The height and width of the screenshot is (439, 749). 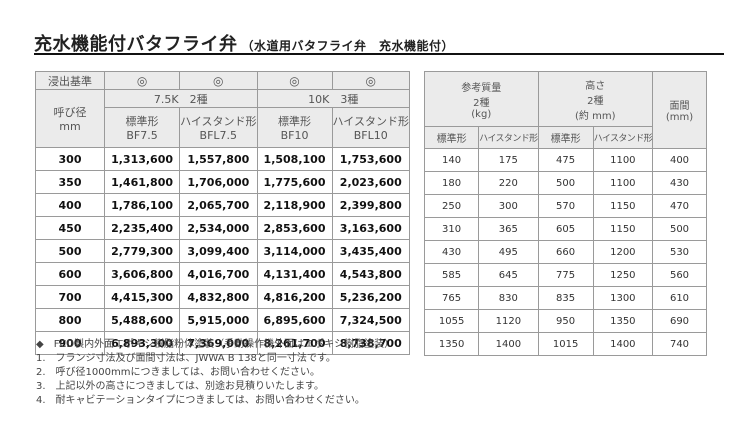 I want to click on price-cell: 4,832,800, so click(x=218, y=297).